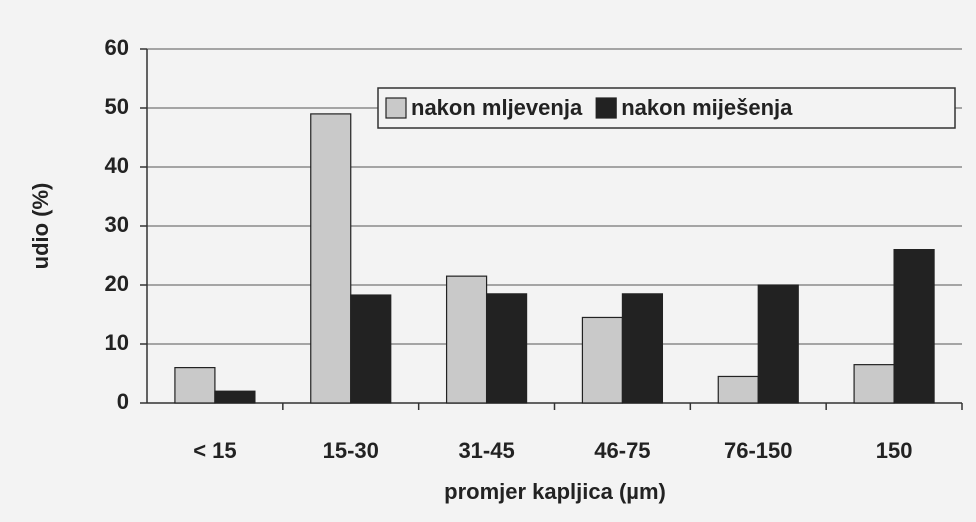 The image size is (976, 522). Describe the element at coordinates (894, 450) in the screenshot. I see `x-tick-label: 150` at that location.